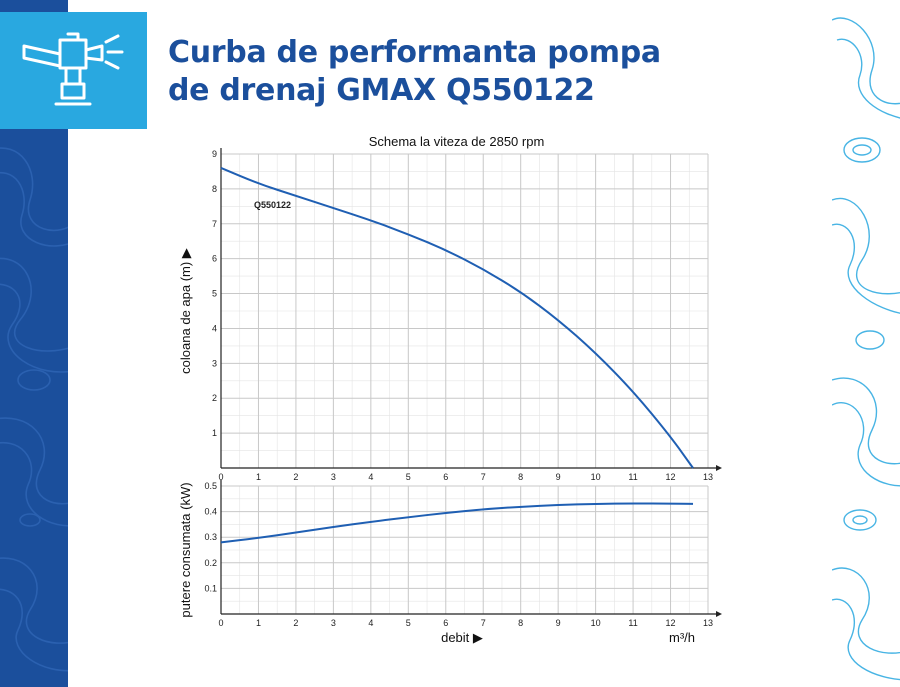 This screenshot has width=900, height=687. I want to click on x-axis-unit: m³/h, so click(682, 637).